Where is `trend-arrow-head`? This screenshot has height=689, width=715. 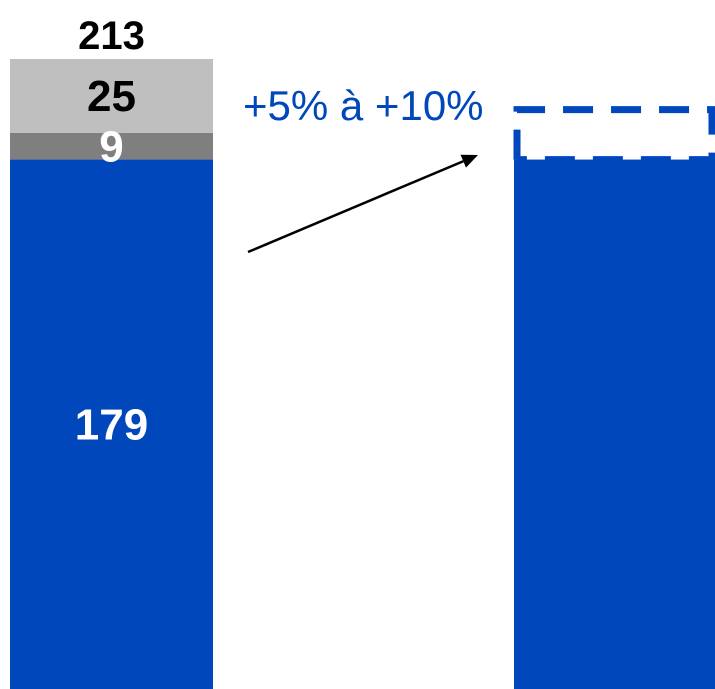
trend-arrow-head is located at coordinates (469, 161).